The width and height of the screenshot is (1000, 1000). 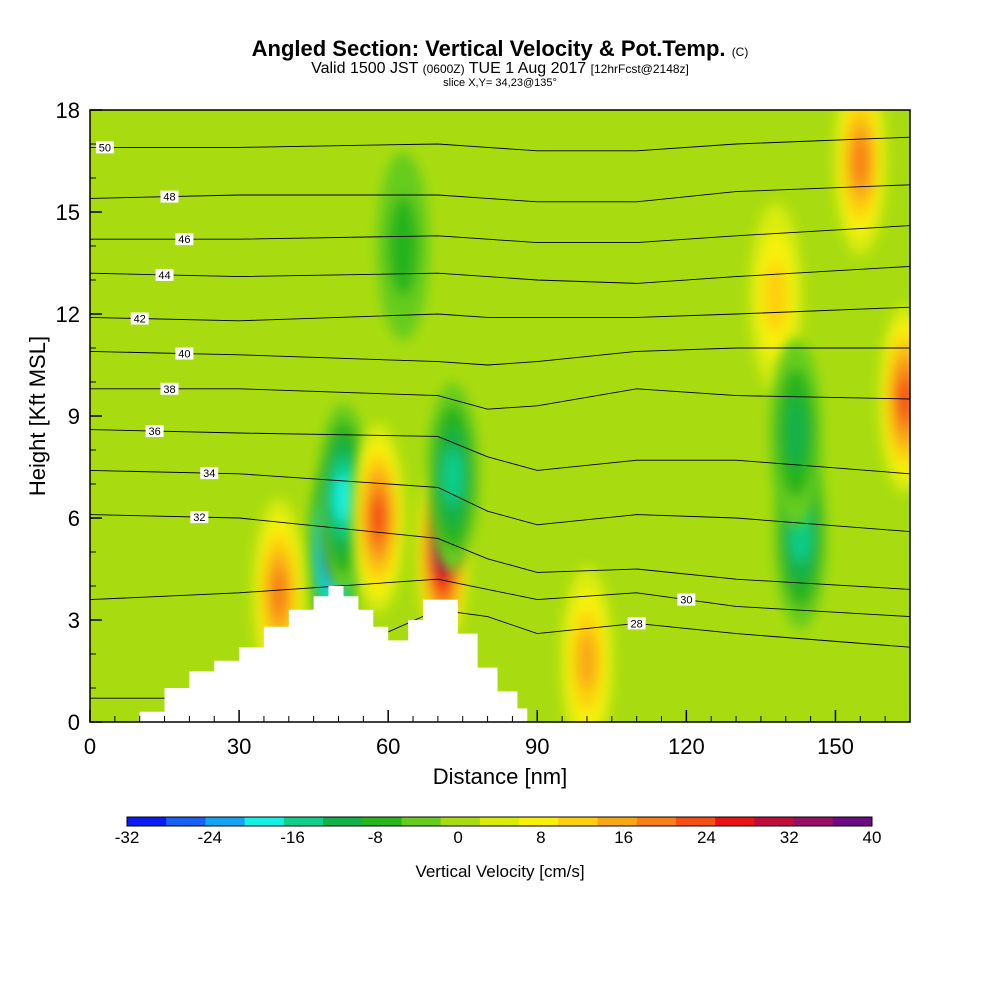 I want to click on theta-label-48: 48, so click(x=169, y=198).